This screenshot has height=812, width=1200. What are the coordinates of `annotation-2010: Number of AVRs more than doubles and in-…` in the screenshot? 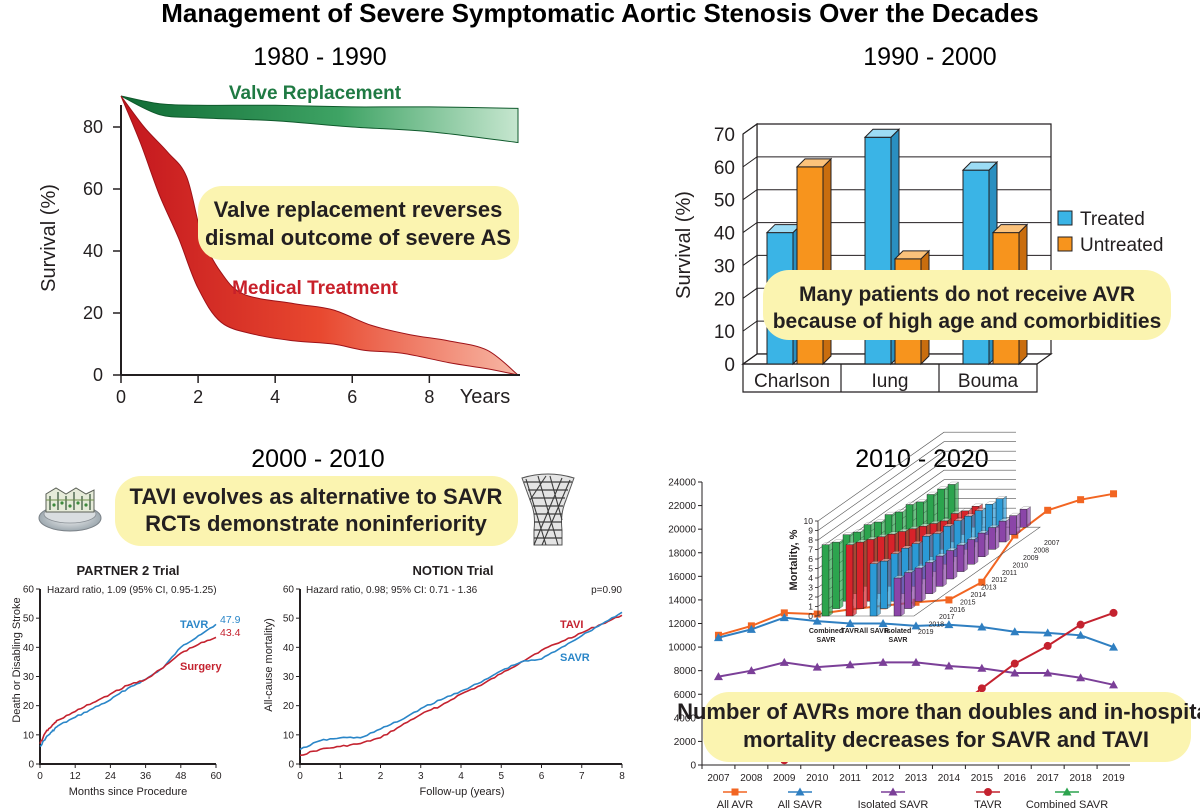 It's located at (938, 727).